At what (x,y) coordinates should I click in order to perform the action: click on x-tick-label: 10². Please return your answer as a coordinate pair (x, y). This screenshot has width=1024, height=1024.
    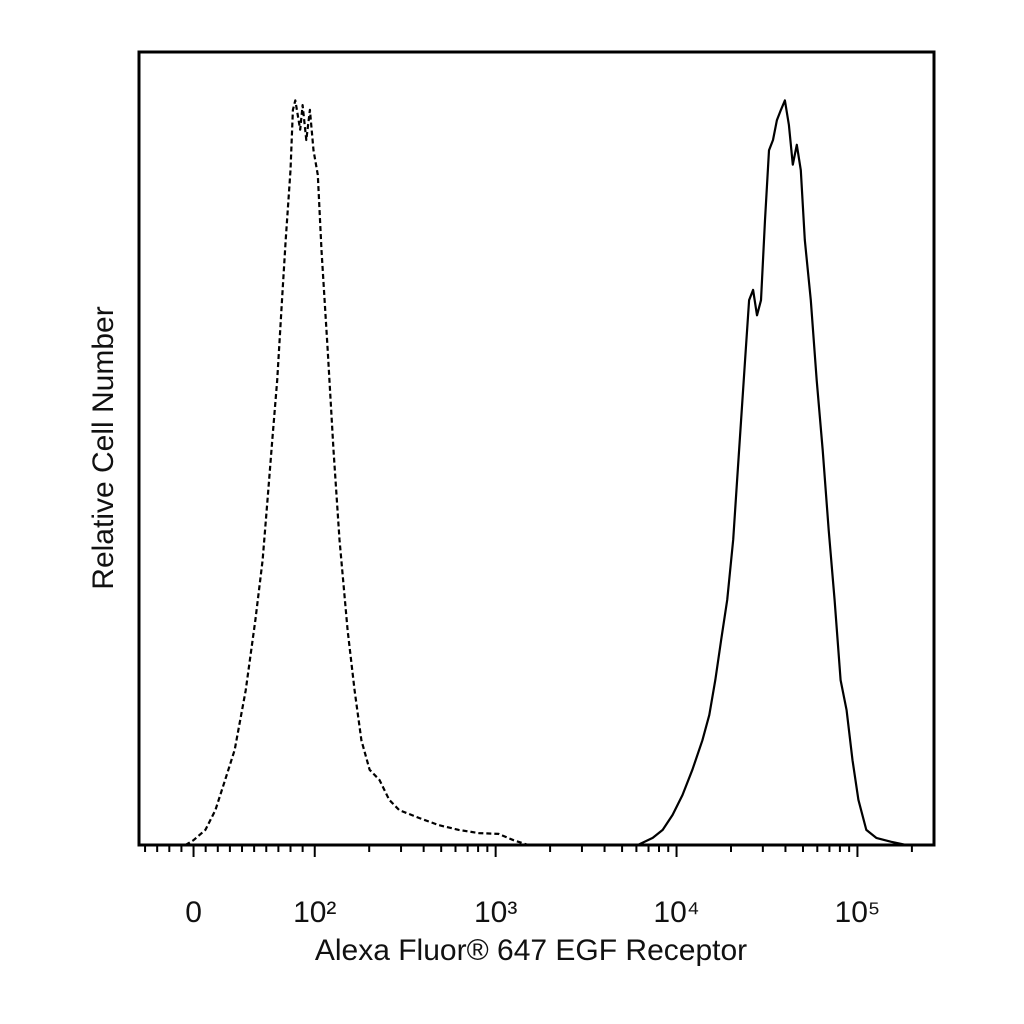
    Looking at the image, I should click on (314, 912).